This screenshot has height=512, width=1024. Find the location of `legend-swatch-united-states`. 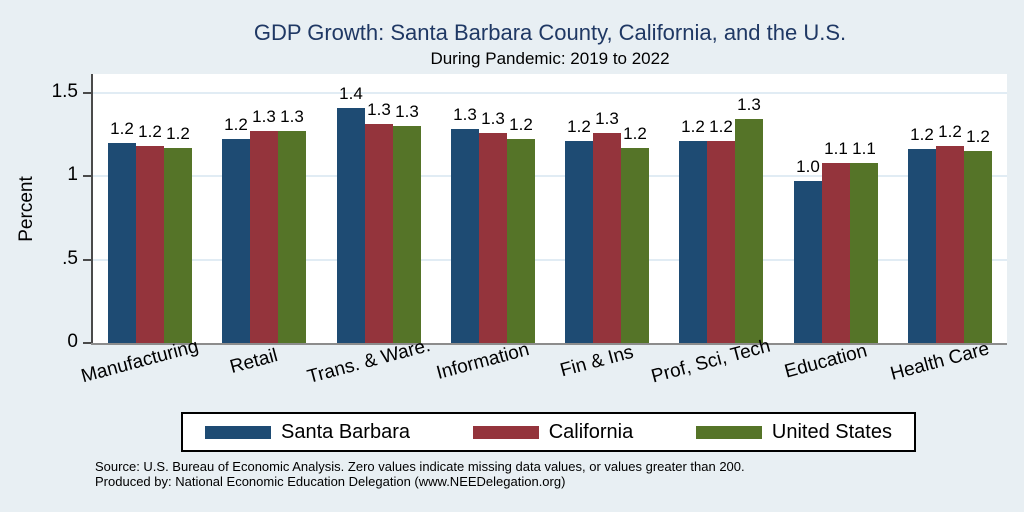

legend-swatch-united-states is located at coordinates (728, 432).